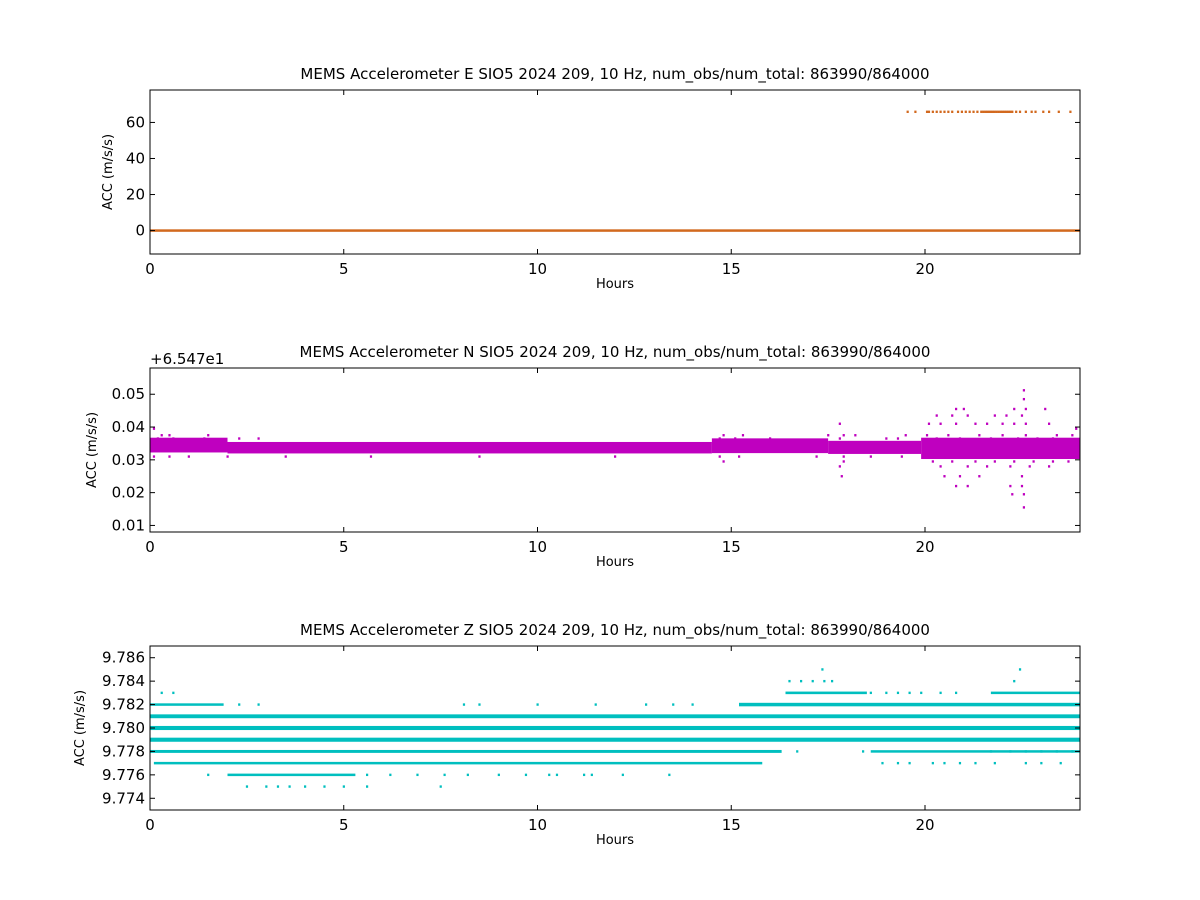  What do you see at coordinates (924, 269) in the screenshot?
I see `x-tick-label: 20` at bounding box center [924, 269].